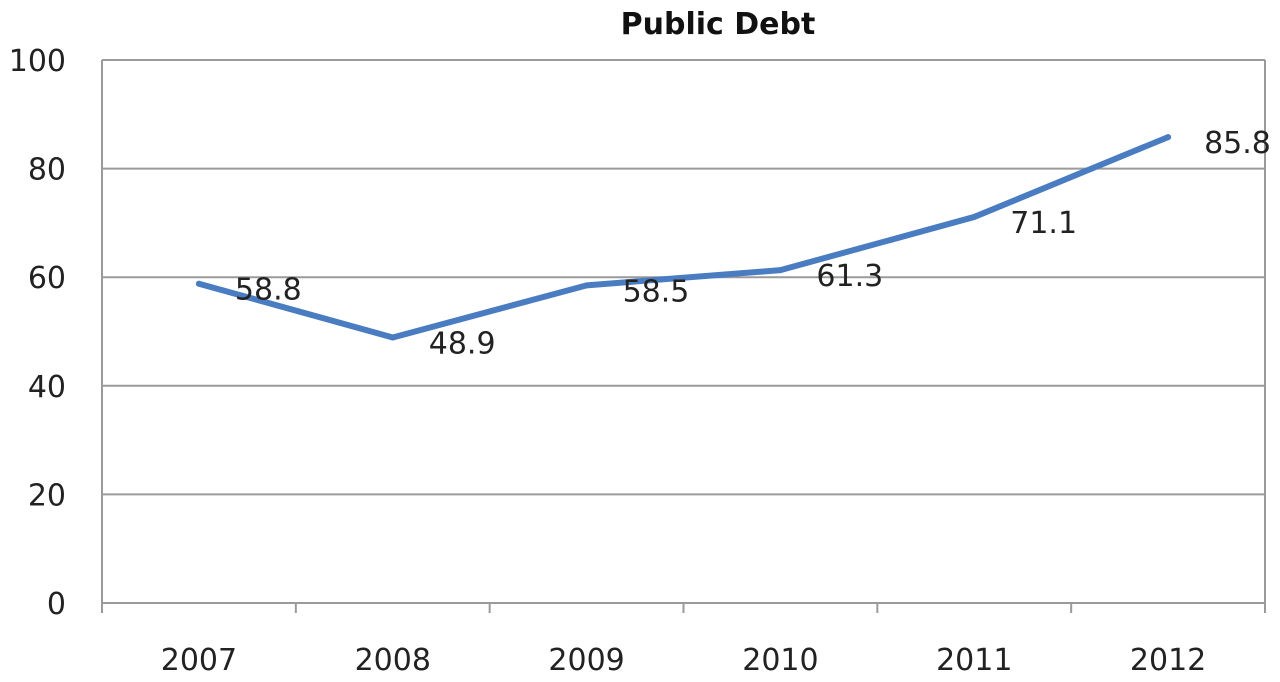  Describe the element at coordinates (656, 291) in the screenshot. I see `data-label: 58.5` at that location.